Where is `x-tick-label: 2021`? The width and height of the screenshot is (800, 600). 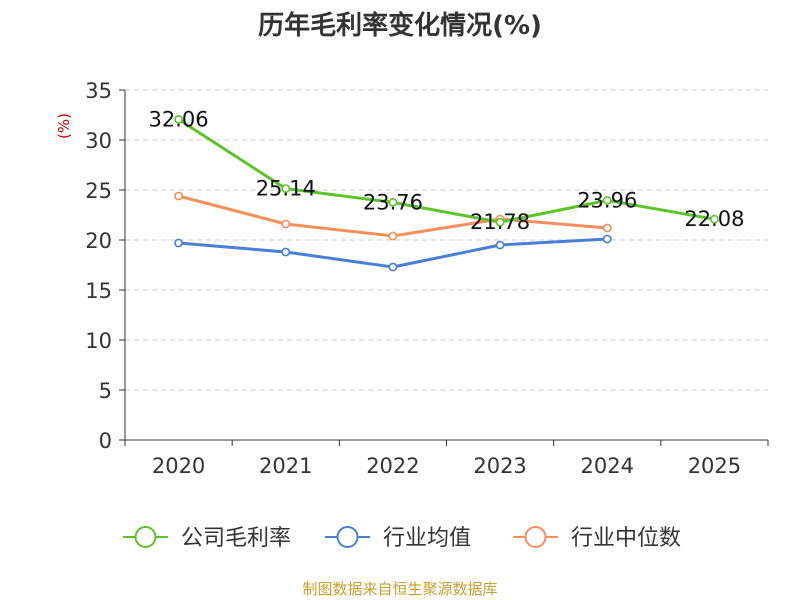
x-tick-label: 2021 is located at coordinates (285, 466).